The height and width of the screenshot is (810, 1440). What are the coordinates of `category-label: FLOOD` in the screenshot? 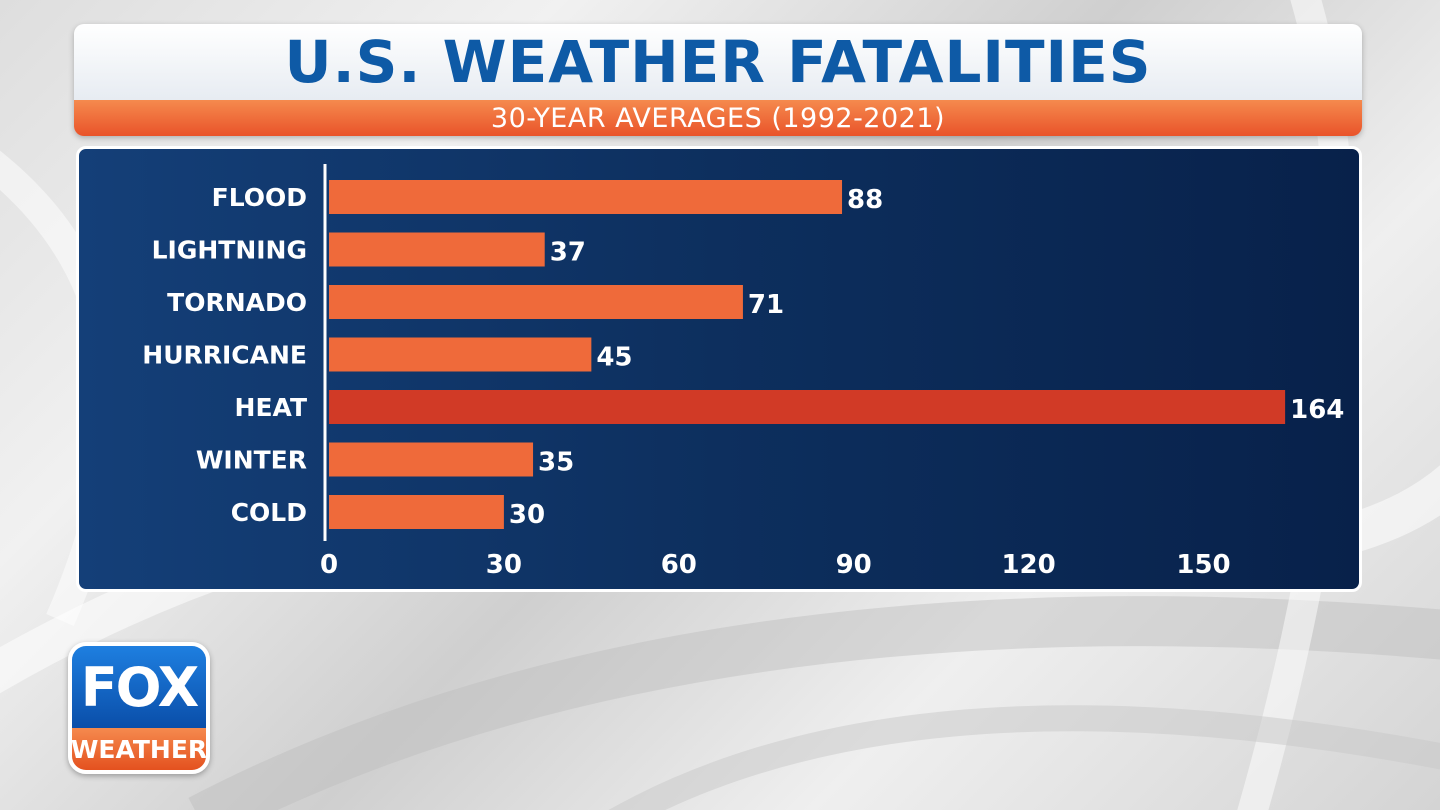 It's located at (259, 197).